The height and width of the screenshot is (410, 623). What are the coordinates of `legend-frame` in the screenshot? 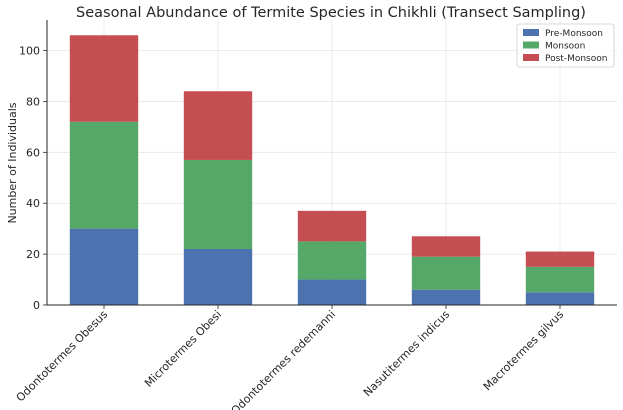 It's located at (565, 45).